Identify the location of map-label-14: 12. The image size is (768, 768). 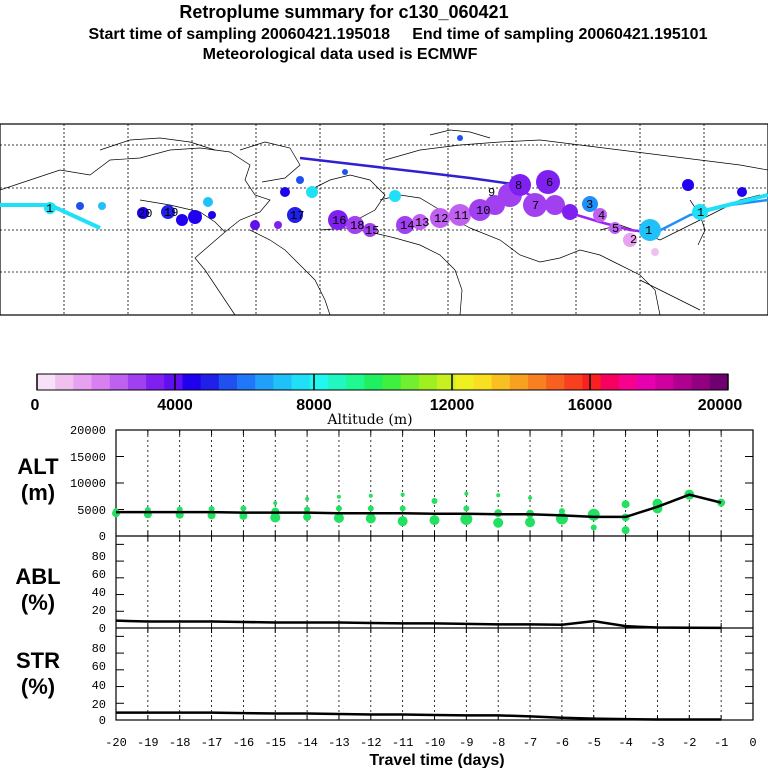
(441, 219).